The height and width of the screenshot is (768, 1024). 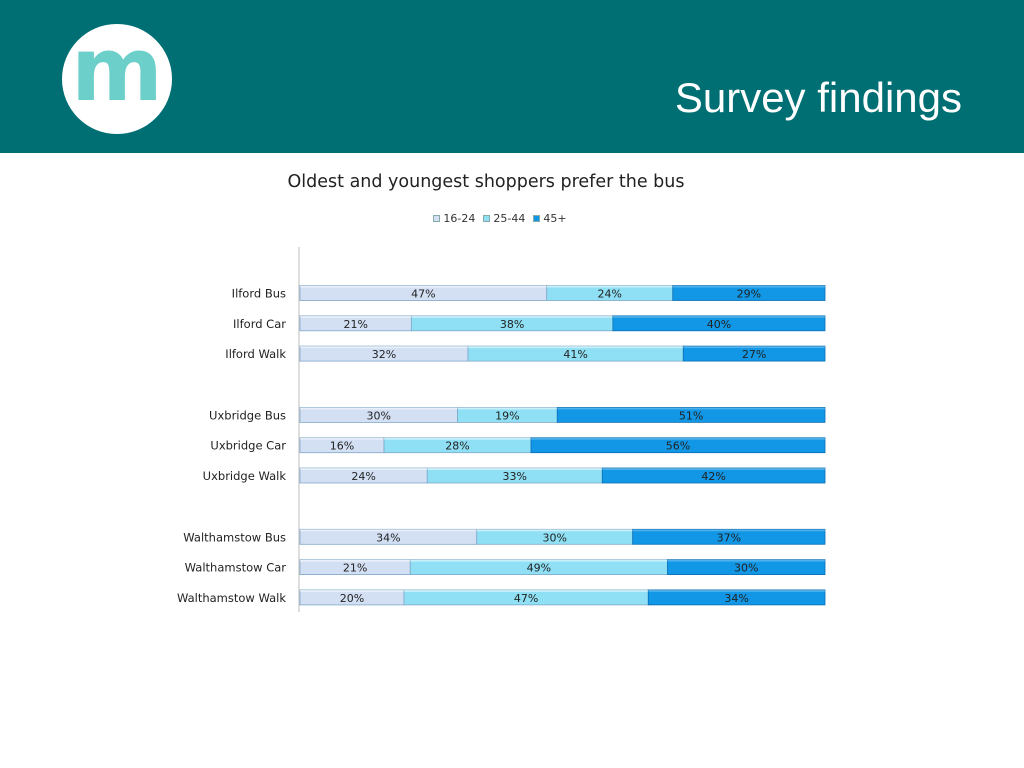 I want to click on category-label: Walthamstow Car, so click(x=236, y=568).